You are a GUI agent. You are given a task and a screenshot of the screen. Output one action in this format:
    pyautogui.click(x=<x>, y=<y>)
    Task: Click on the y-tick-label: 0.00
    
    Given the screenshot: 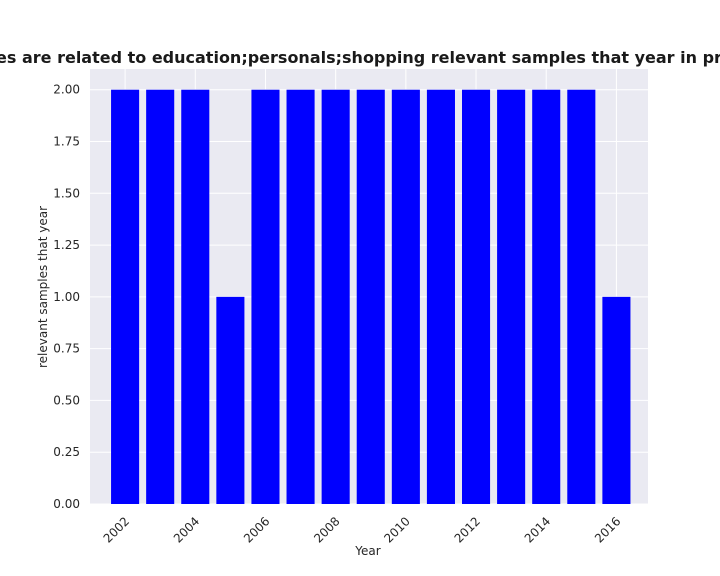 What is the action you would take?
    pyautogui.click(x=66, y=504)
    